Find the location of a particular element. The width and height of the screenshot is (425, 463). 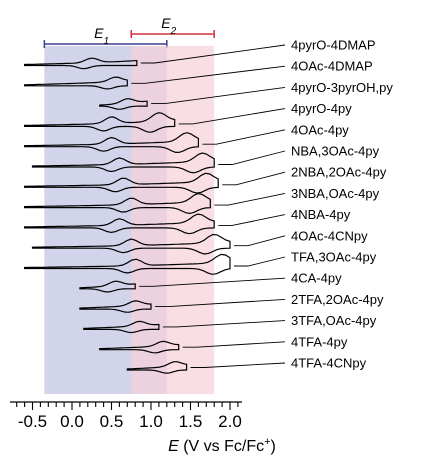

series-label-15: 4TFA-4py is located at coordinates (319, 341).